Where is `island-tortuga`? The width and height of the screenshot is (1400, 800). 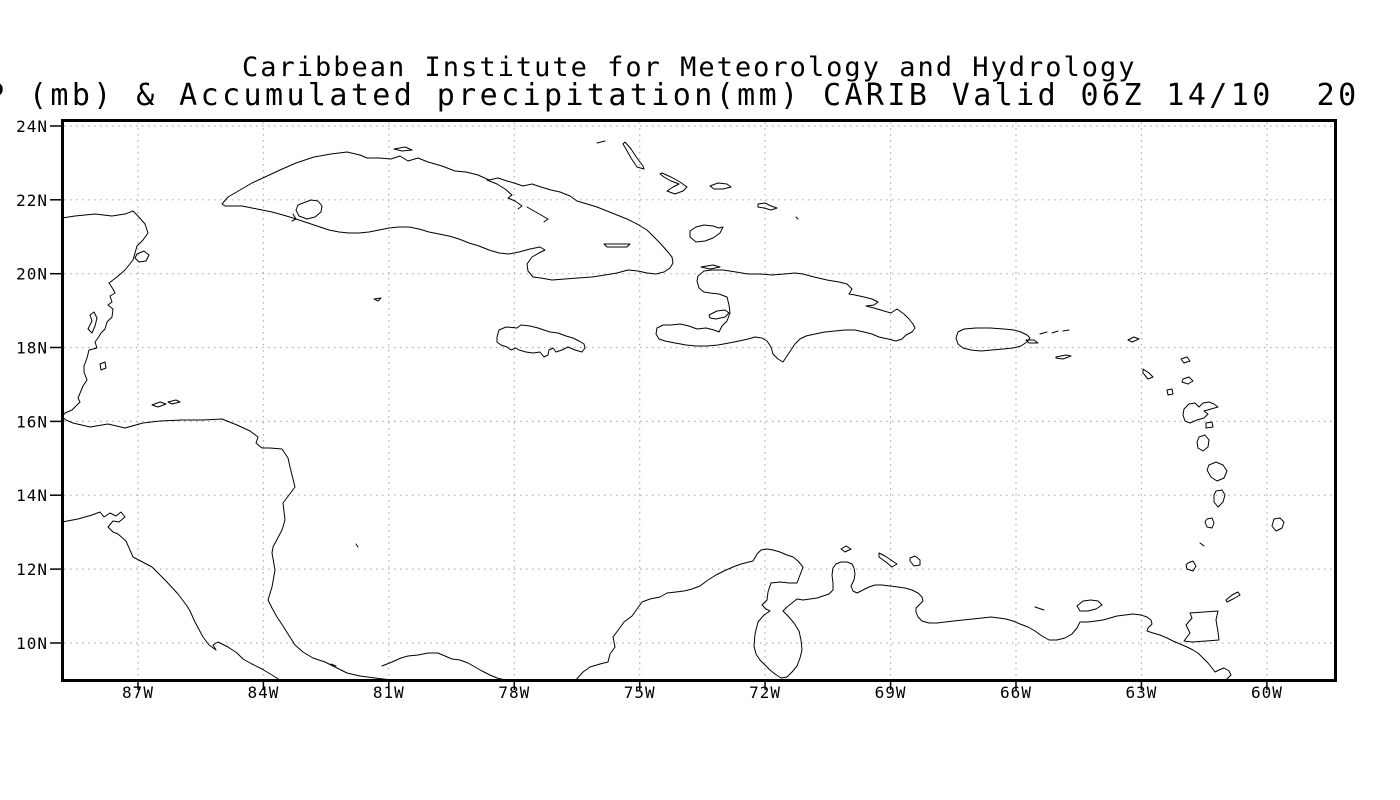 island-tortuga is located at coordinates (710, 267).